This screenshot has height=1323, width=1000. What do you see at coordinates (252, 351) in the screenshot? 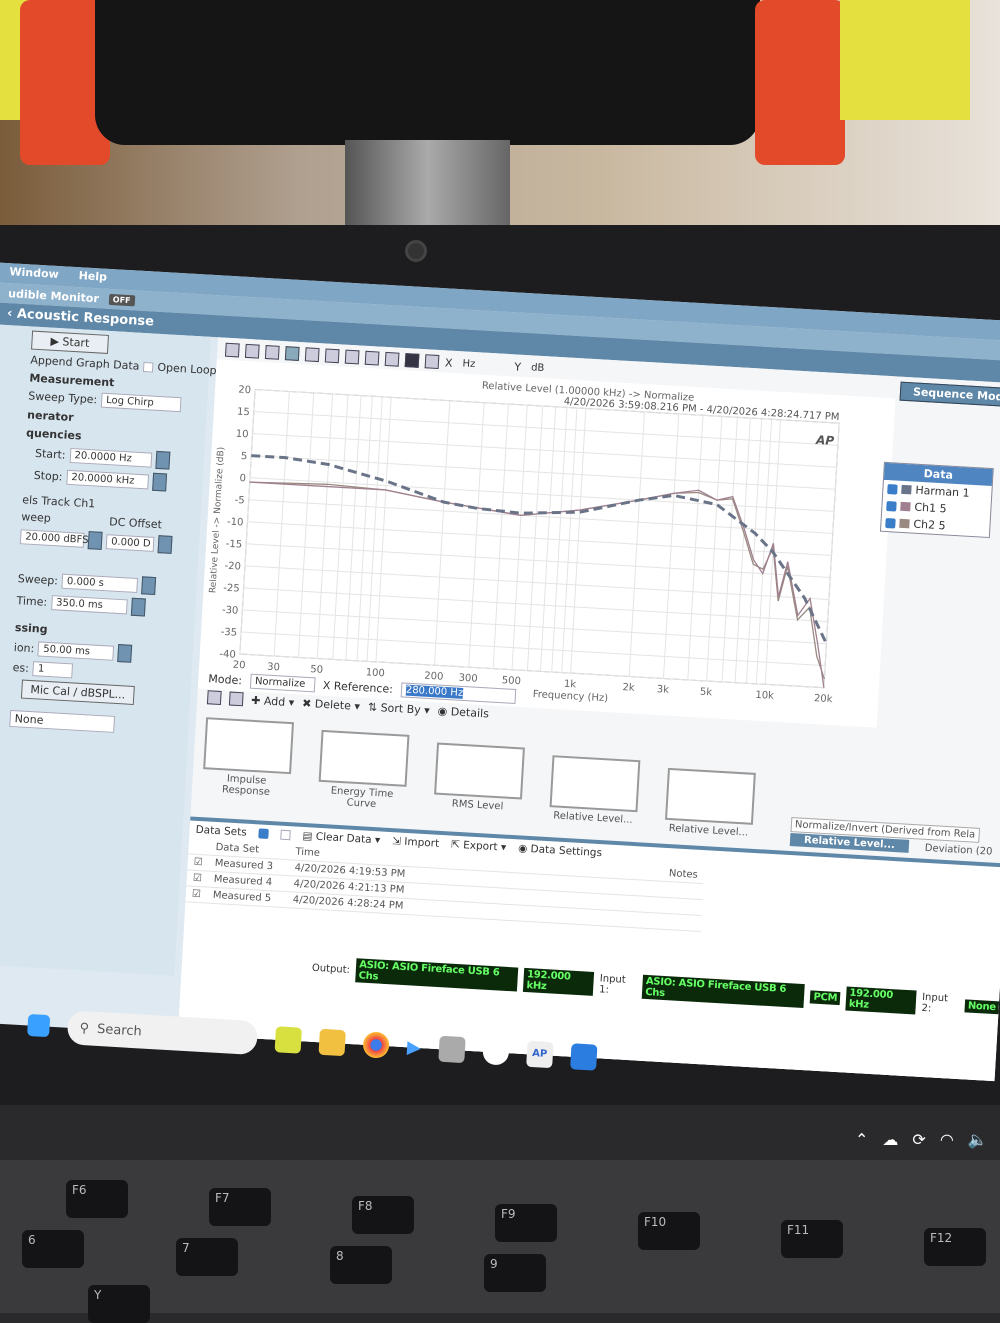
I see `copy-icon` at bounding box center [252, 351].